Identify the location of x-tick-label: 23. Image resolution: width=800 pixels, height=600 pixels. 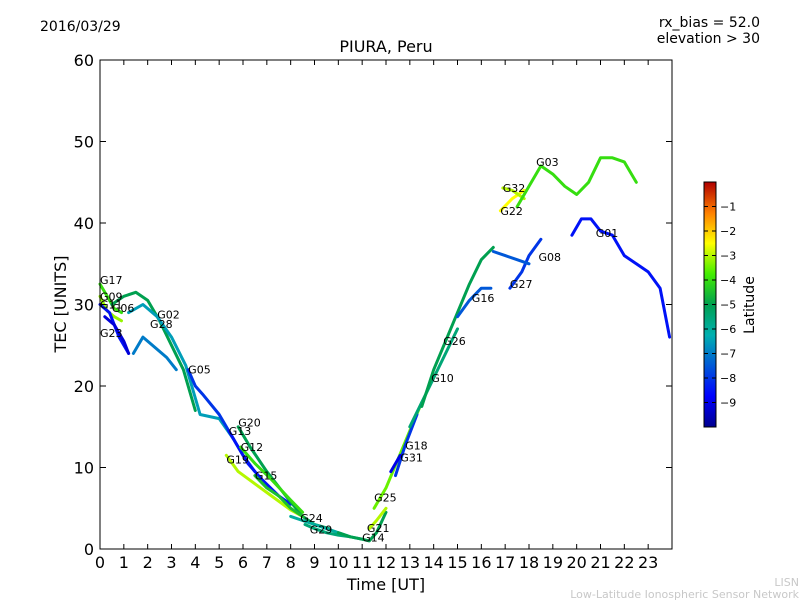
(648, 562).